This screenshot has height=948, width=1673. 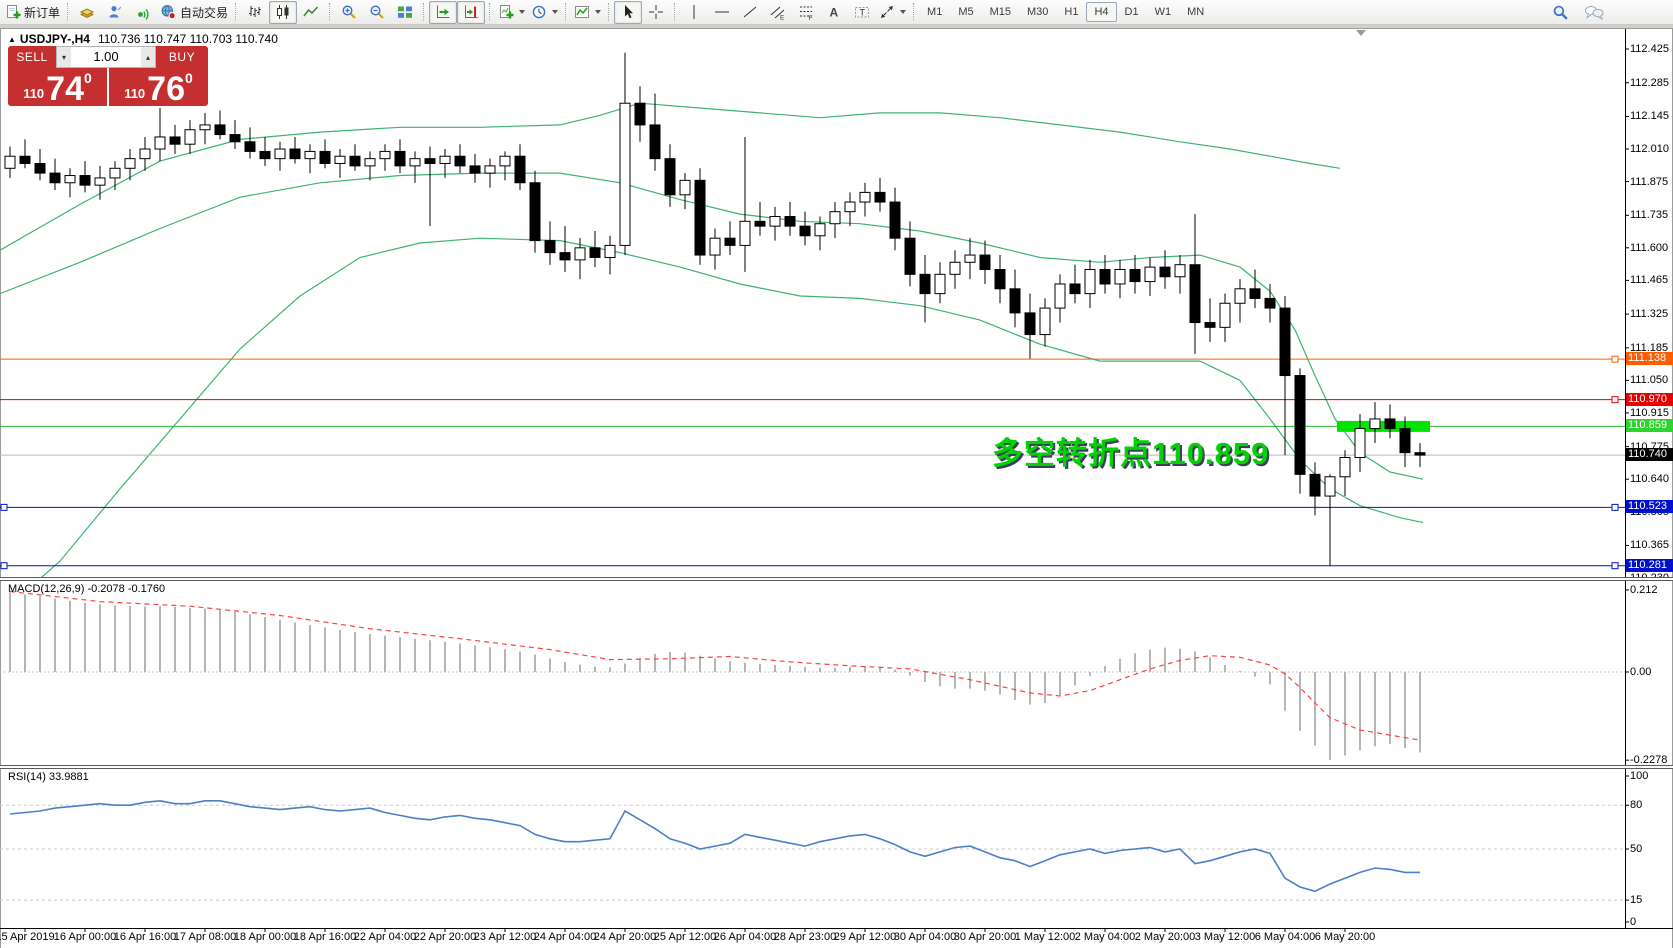 What do you see at coordinates (1649, 359) in the screenshot?
I see `price-marker-111.138: 111.138` at bounding box center [1649, 359].